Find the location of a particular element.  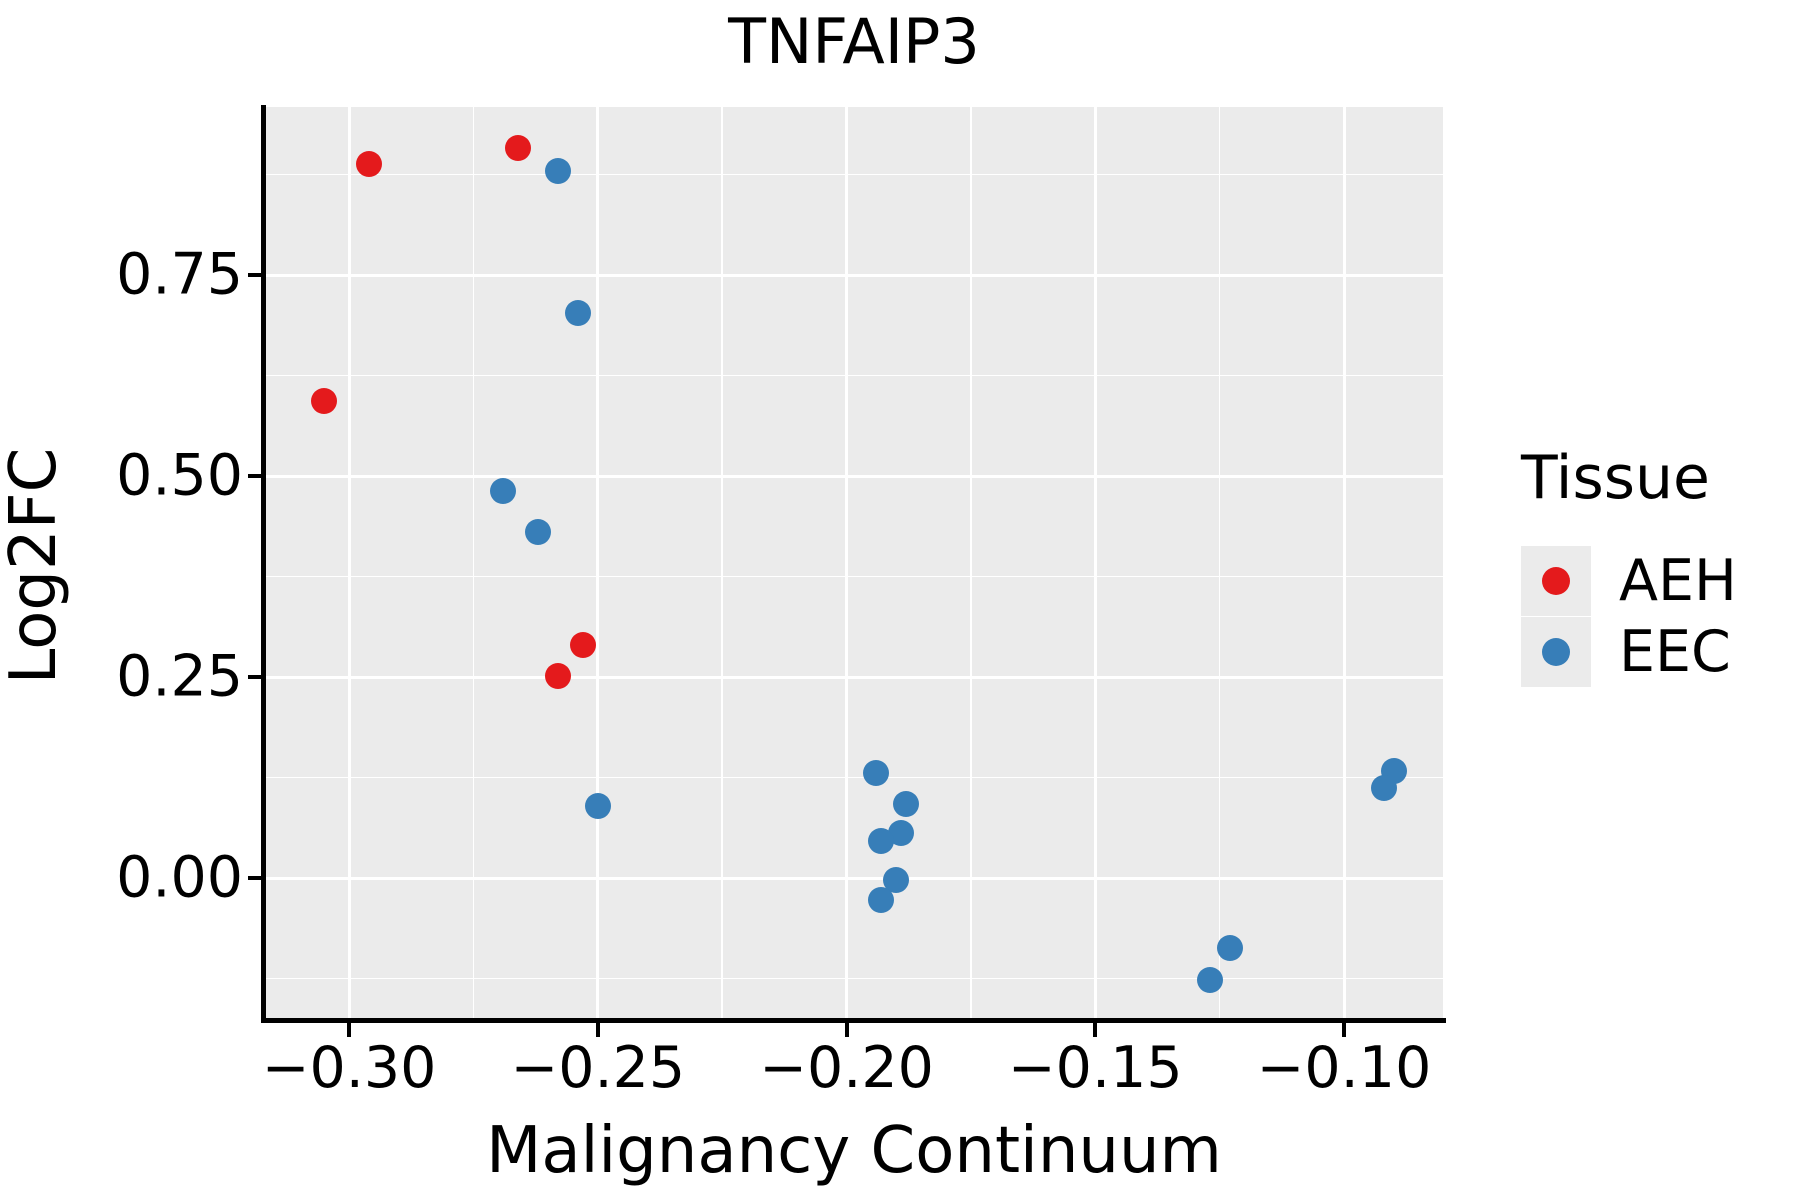

legend-entry-eec: EEC is located at coordinates (1629, 651).